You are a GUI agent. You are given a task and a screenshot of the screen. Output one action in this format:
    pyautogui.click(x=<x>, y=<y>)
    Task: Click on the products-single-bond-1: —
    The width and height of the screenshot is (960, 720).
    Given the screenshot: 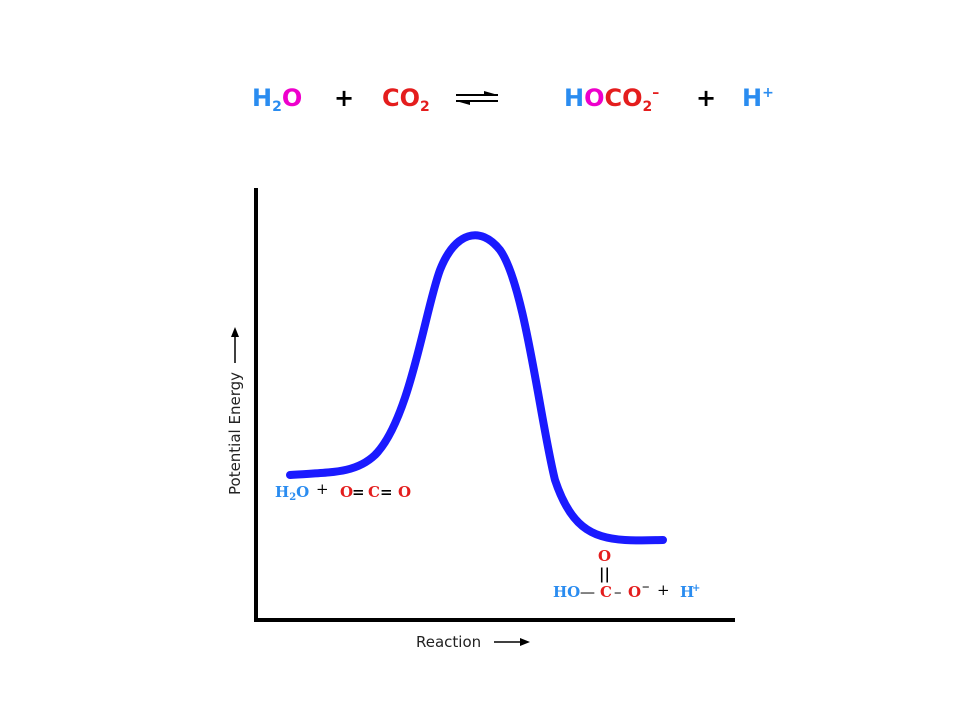 What is the action you would take?
    pyautogui.click(x=587, y=592)
    